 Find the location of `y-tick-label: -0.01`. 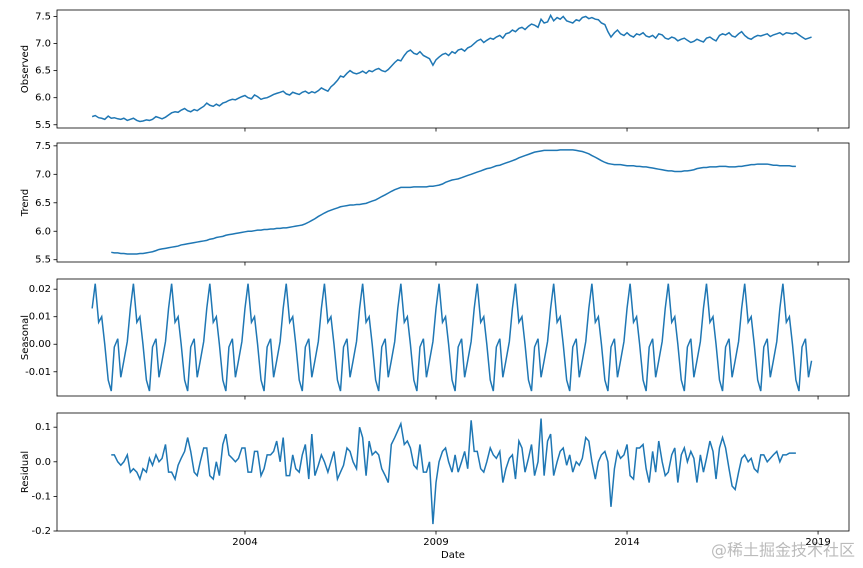

y-tick-label: -0.01 is located at coordinates (38, 372).